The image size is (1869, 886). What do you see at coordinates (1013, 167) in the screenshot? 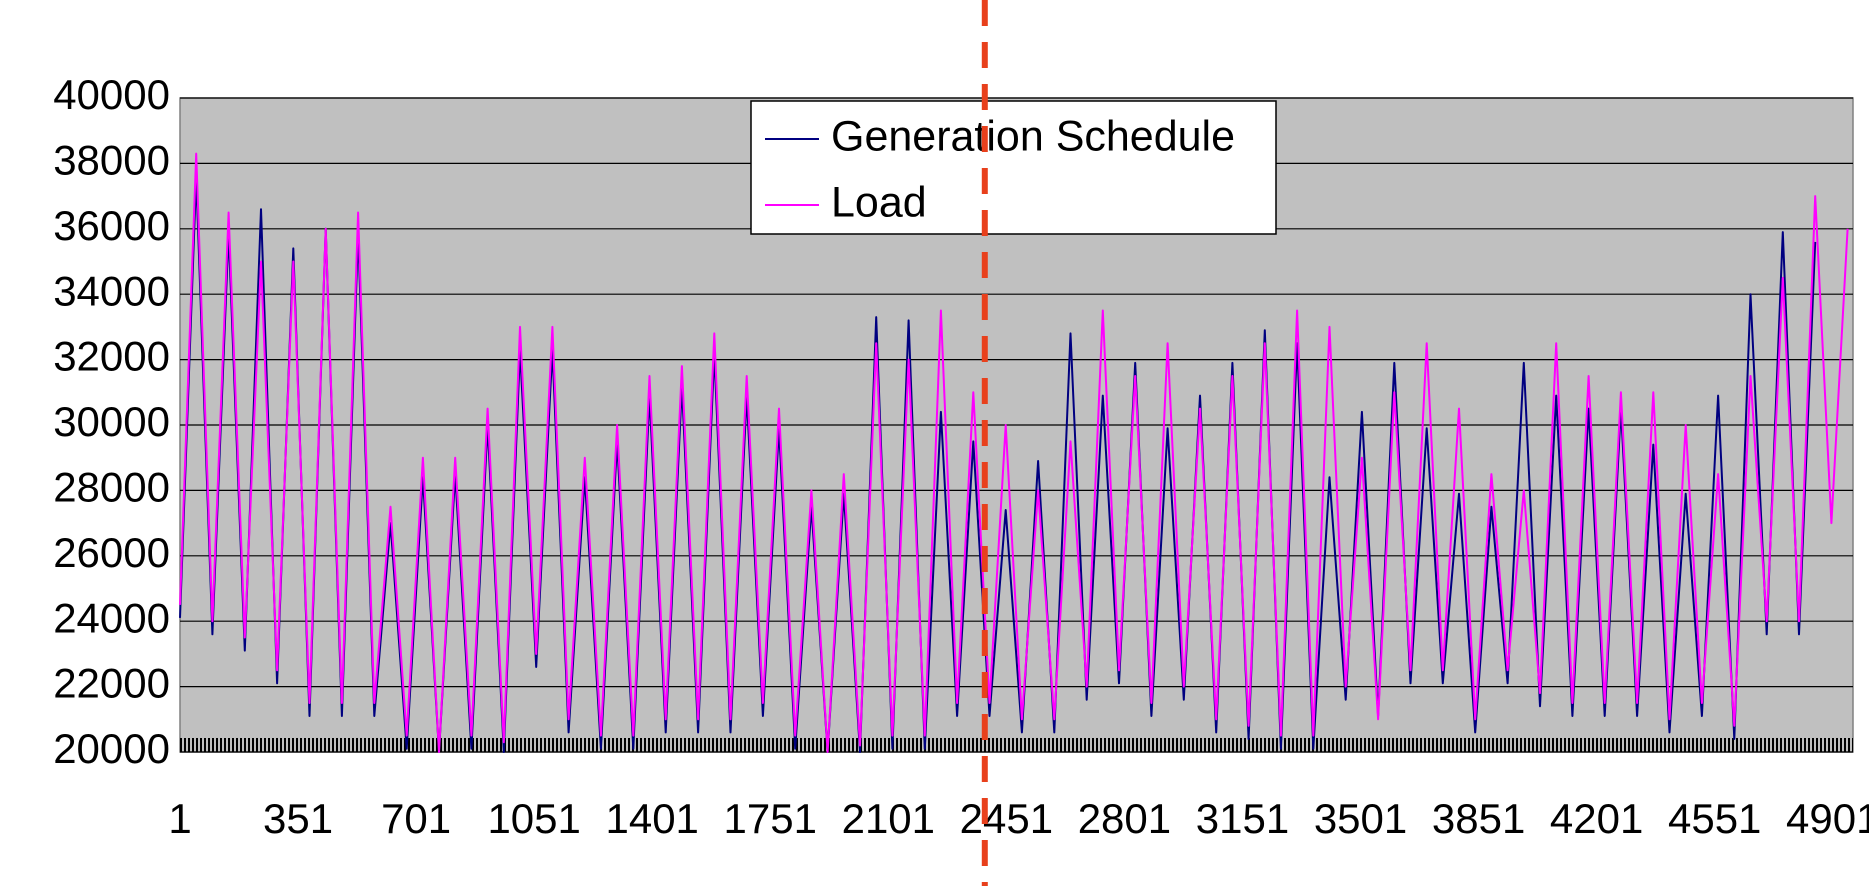
I see `legend-box` at bounding box center [1013, 167].